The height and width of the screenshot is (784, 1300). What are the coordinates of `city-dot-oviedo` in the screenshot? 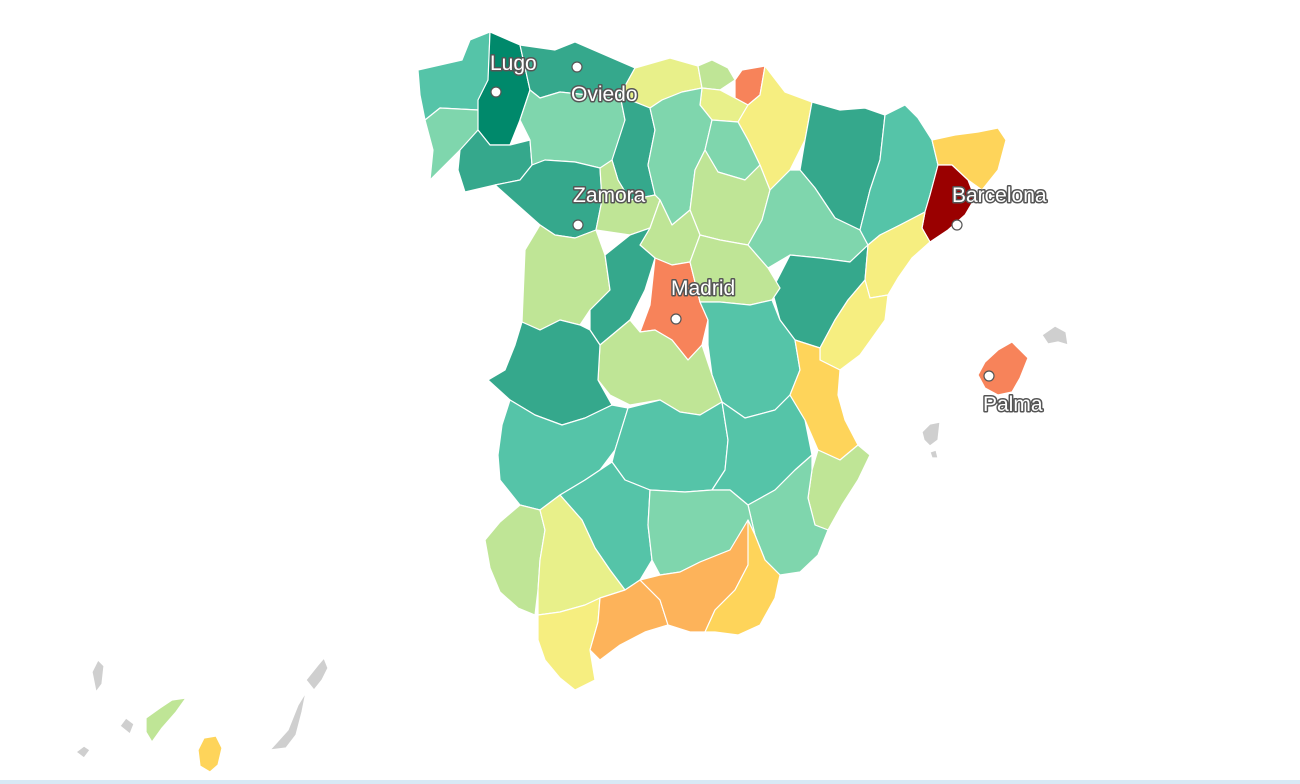 It's located at (577, 67).